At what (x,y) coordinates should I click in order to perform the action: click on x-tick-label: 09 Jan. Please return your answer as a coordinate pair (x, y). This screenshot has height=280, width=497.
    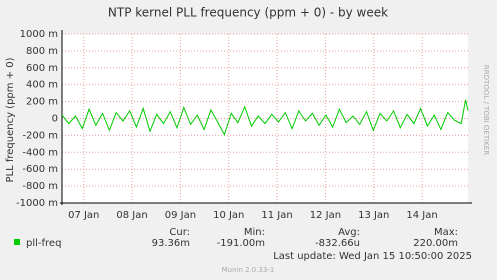
    Looking at the image, I should click on (180, 215).